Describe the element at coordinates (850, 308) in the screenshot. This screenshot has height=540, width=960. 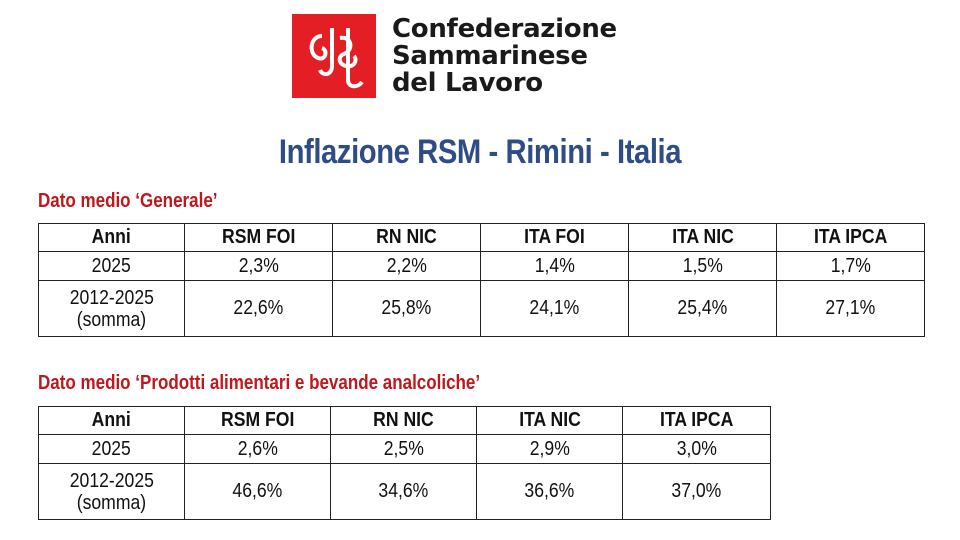
I see `value-cell: 27,1%` at that location.